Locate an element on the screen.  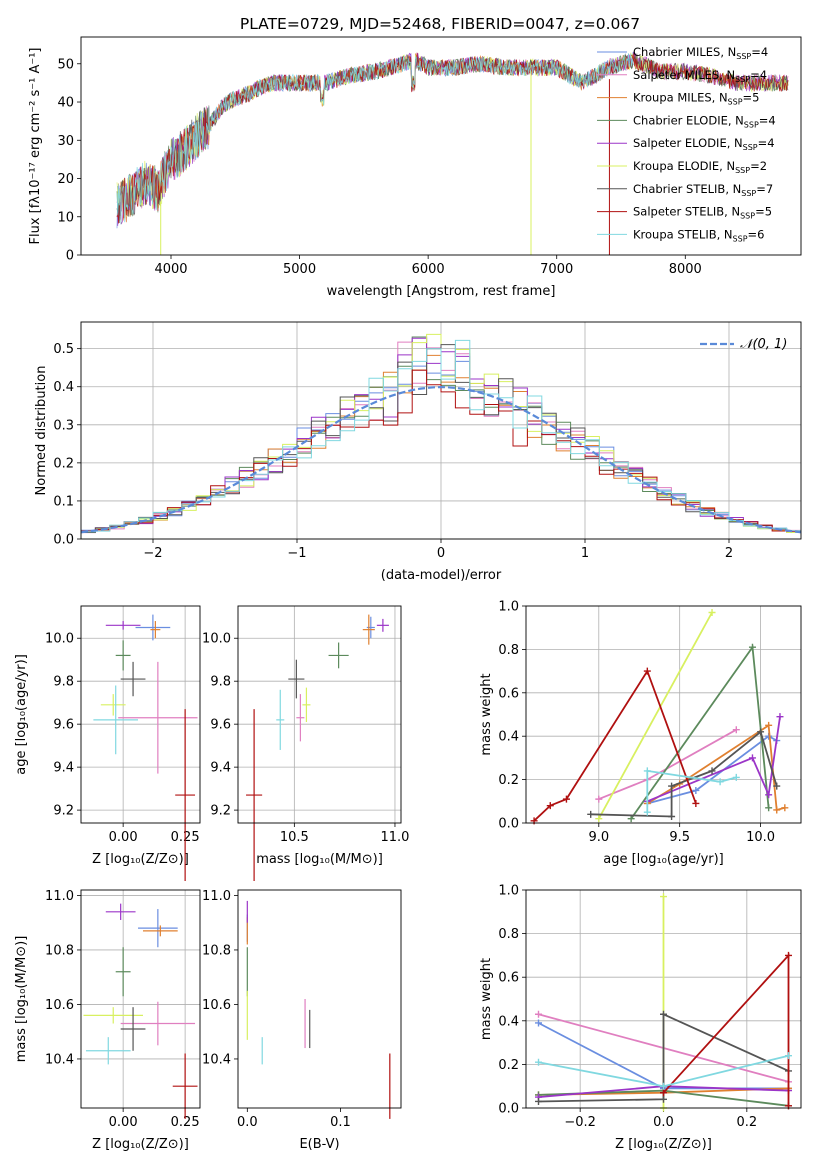
legend-entry: Chabrier MILES, NSSP=4 is located at coordinates (700, 53).